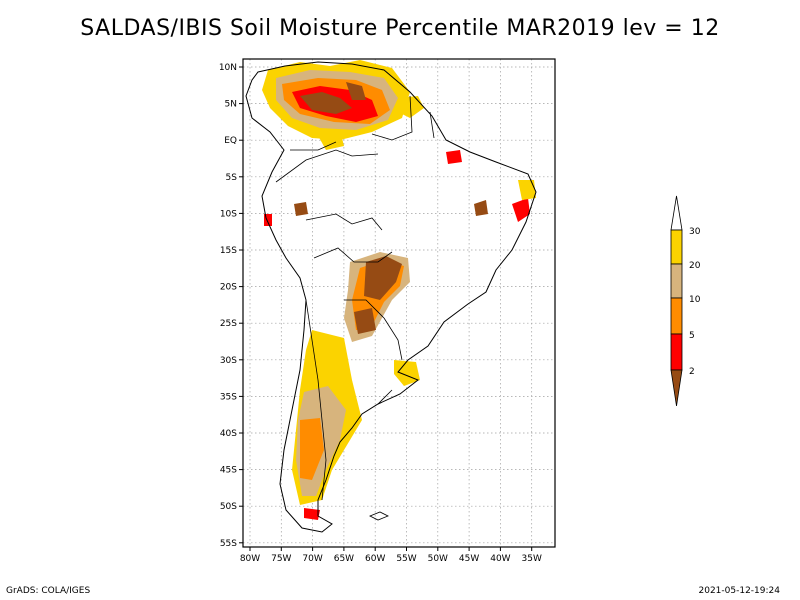 The height and width of the screenshot is (600, 800). What do you see at coordinates (383, 278) in the screenshot?
I see `moisture-area-paraguay-brown` at bounding box center [383, 278].